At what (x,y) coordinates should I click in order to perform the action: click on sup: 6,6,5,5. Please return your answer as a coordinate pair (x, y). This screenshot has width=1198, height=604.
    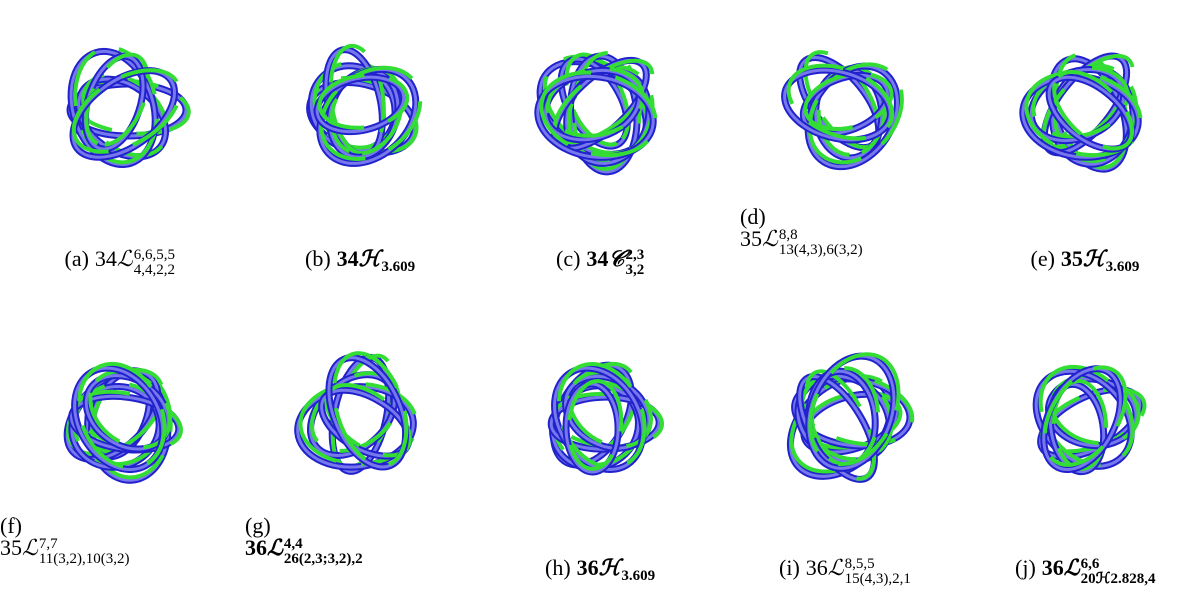
    Looking at the image, I should click on (154, 255).